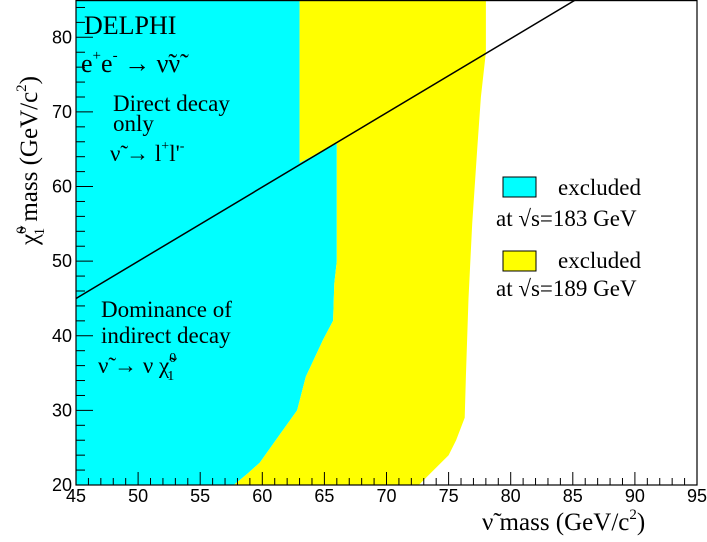  Describe the element at coordinates (566, 288) in the screenshot. I see `legend-sub-189: at √s=189 GeV` at that location.